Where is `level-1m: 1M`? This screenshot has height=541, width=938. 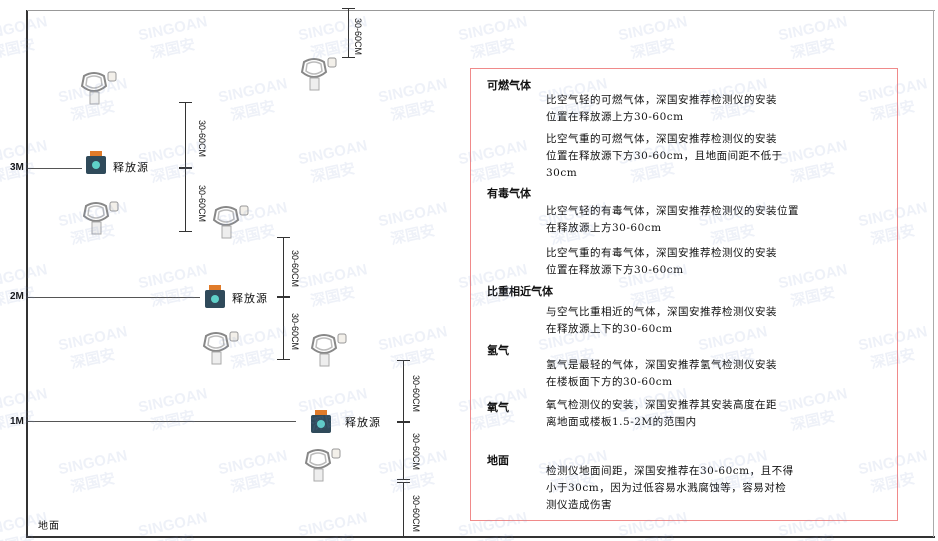
level-1m: 1M is located at coordinates (17, 421).